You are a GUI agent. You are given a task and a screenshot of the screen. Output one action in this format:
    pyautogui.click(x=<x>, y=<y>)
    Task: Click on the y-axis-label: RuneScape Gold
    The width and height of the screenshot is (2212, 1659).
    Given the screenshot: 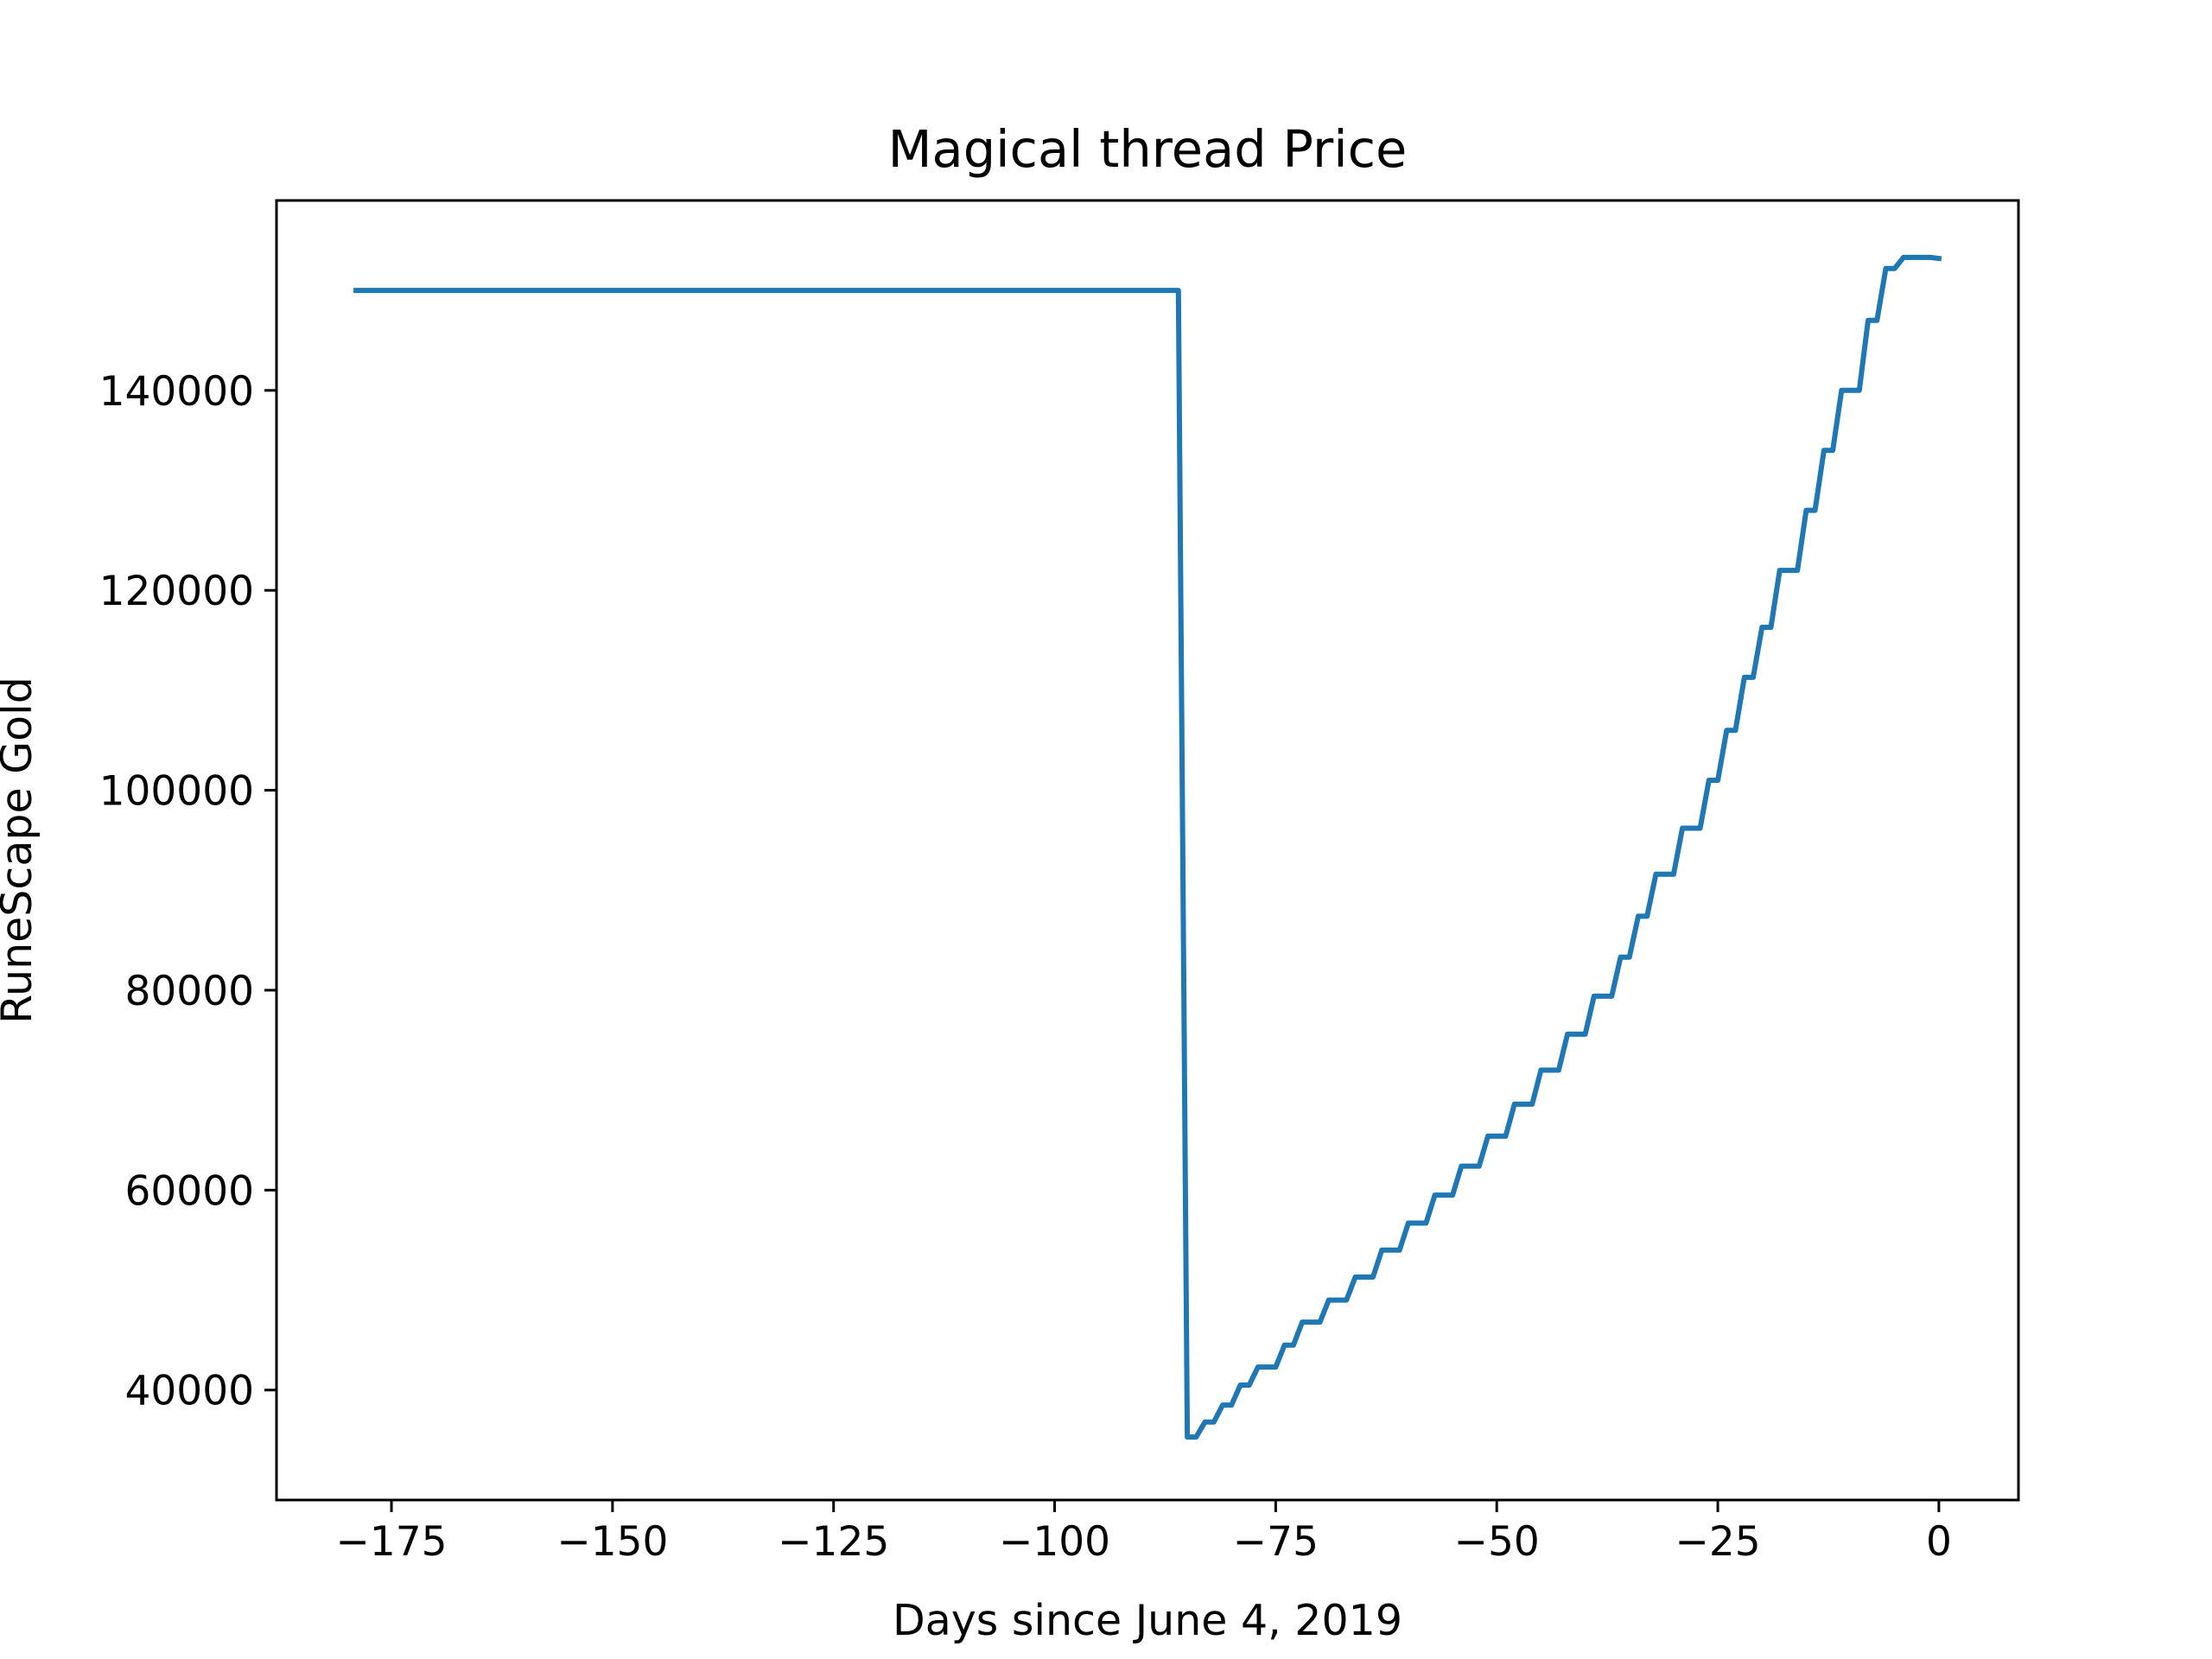 What is the action you would take?
    pyautogui.click(x=20, y=850)
    